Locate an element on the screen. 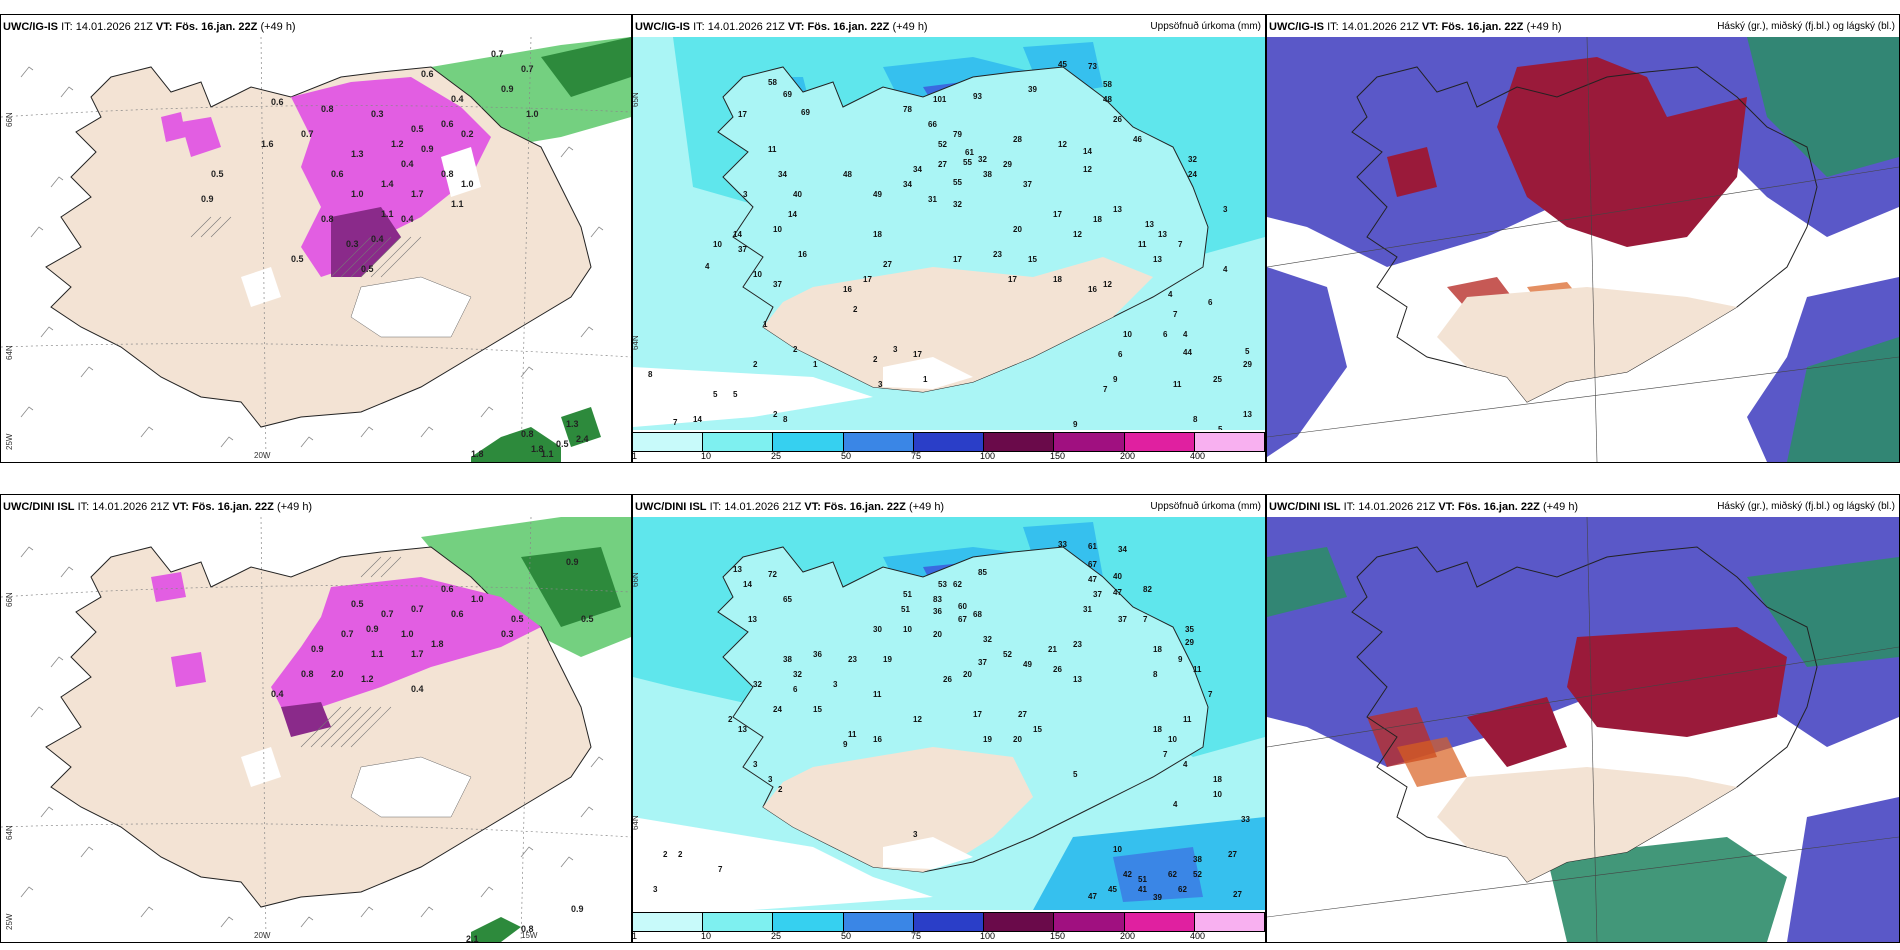 The width and height of the screenshot is (1900, 950). svg-text: 0.6 is located at coordinates (337, 174).